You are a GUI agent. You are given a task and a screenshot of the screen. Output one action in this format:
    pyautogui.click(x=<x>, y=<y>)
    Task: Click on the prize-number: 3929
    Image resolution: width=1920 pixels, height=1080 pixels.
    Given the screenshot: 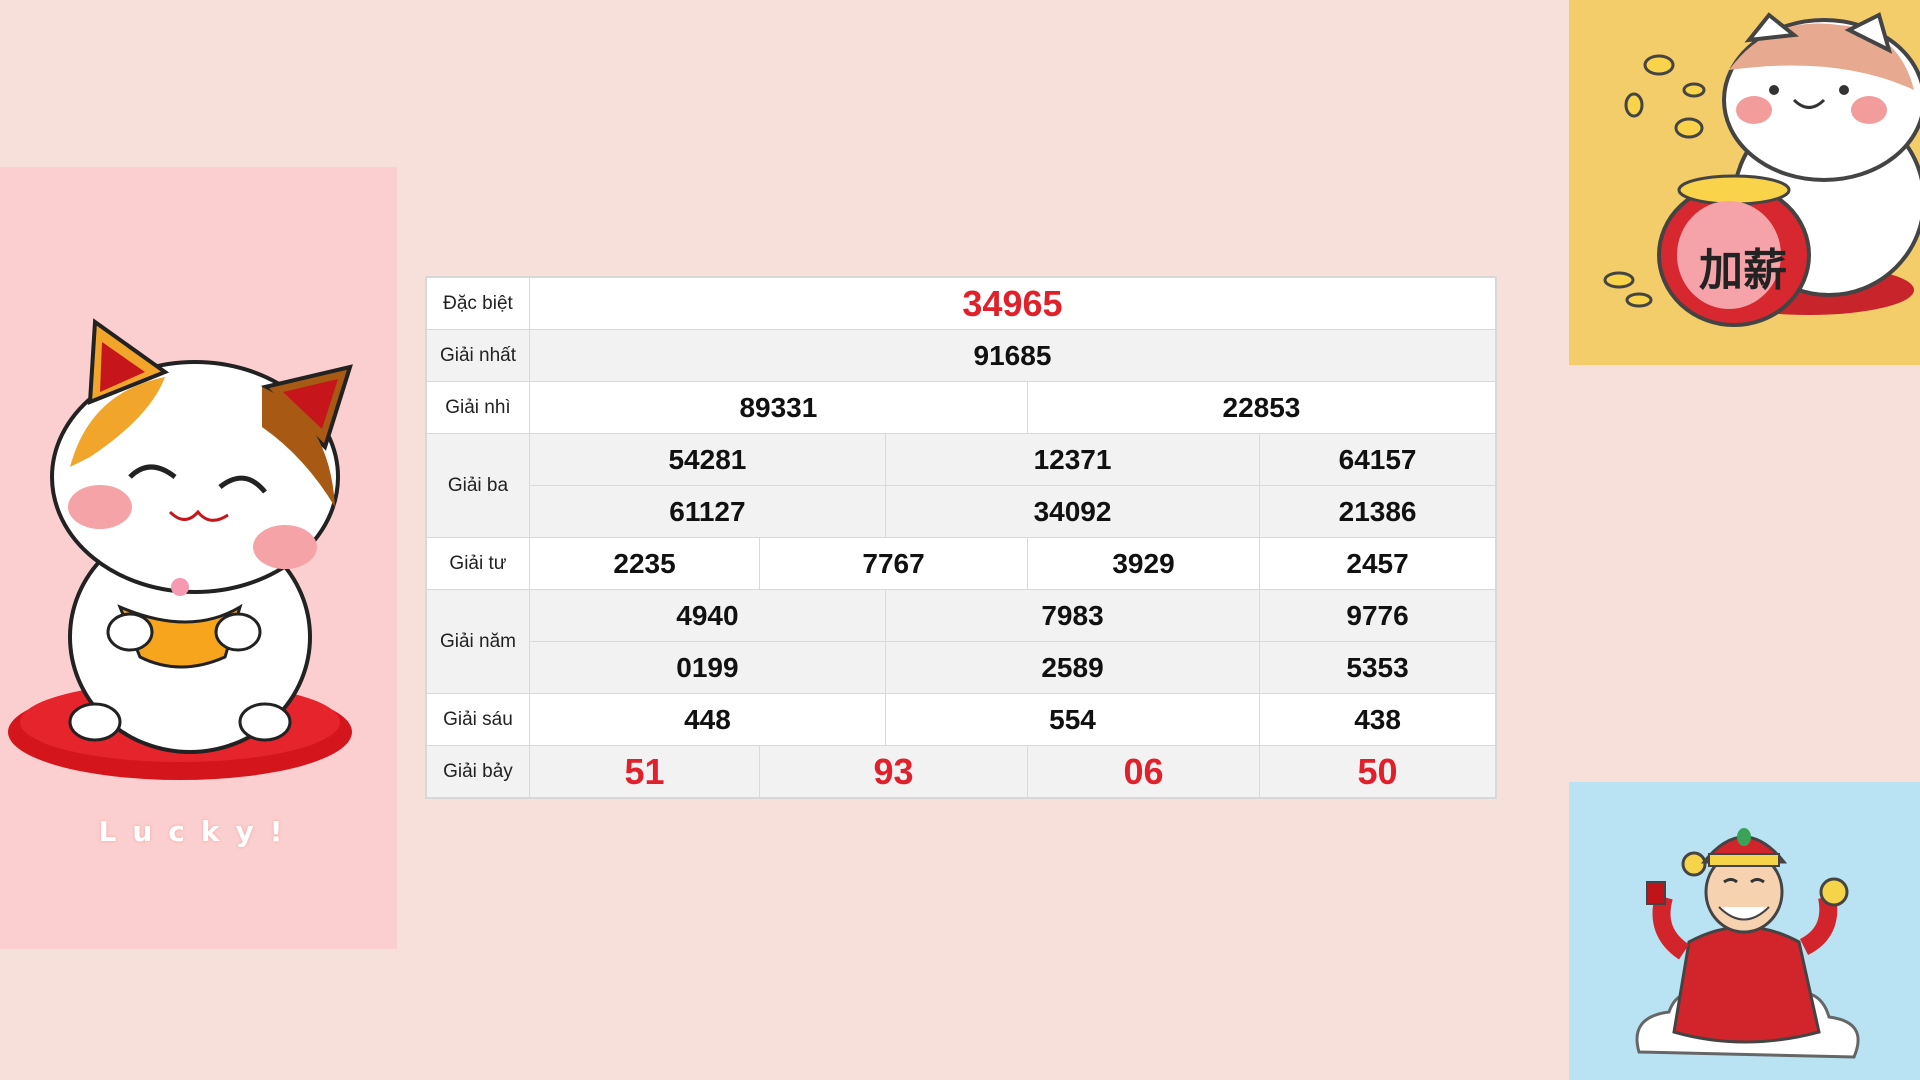 What is the action you would take?
    pyautogui.click(x=1143, y=563)
    